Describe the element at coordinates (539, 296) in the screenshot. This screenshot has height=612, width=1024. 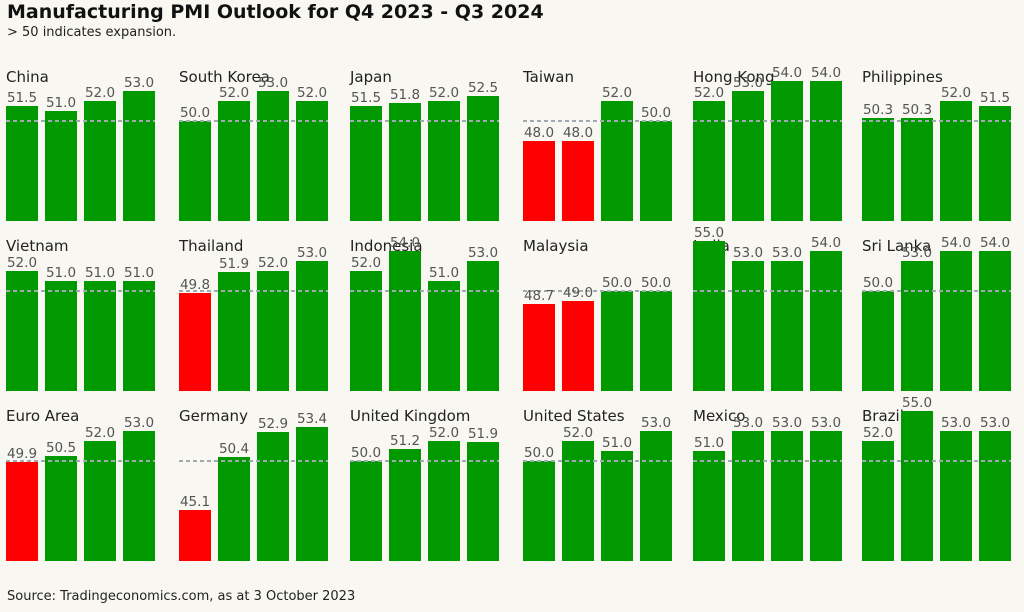
I see `data-label: 48.7` at that location.